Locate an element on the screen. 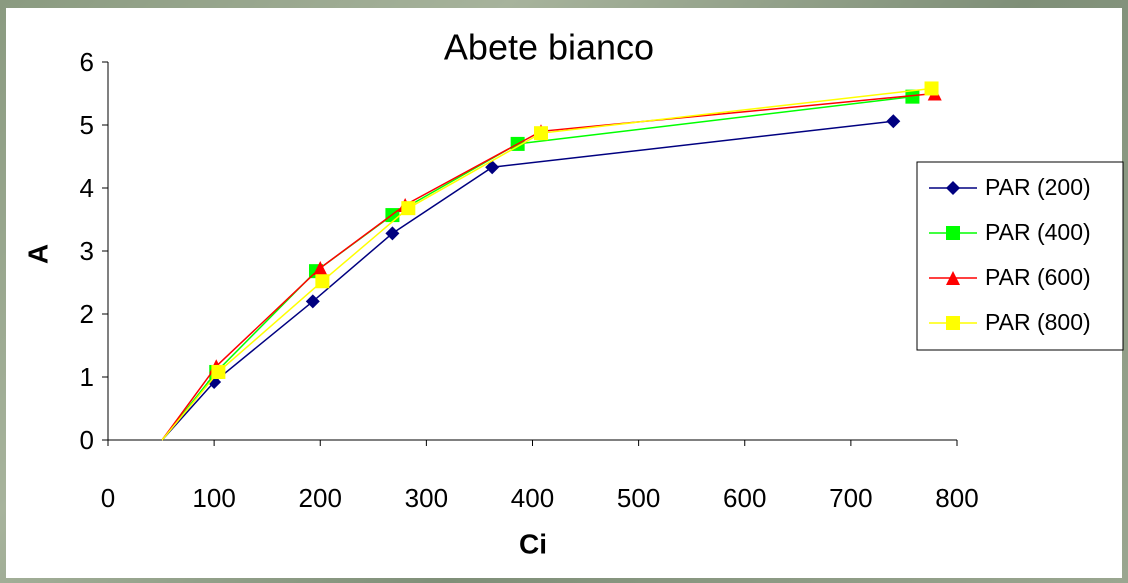 This screenshot has width=1128, height=583. x-tick-label: 200 is located at coordinates (320, 498).